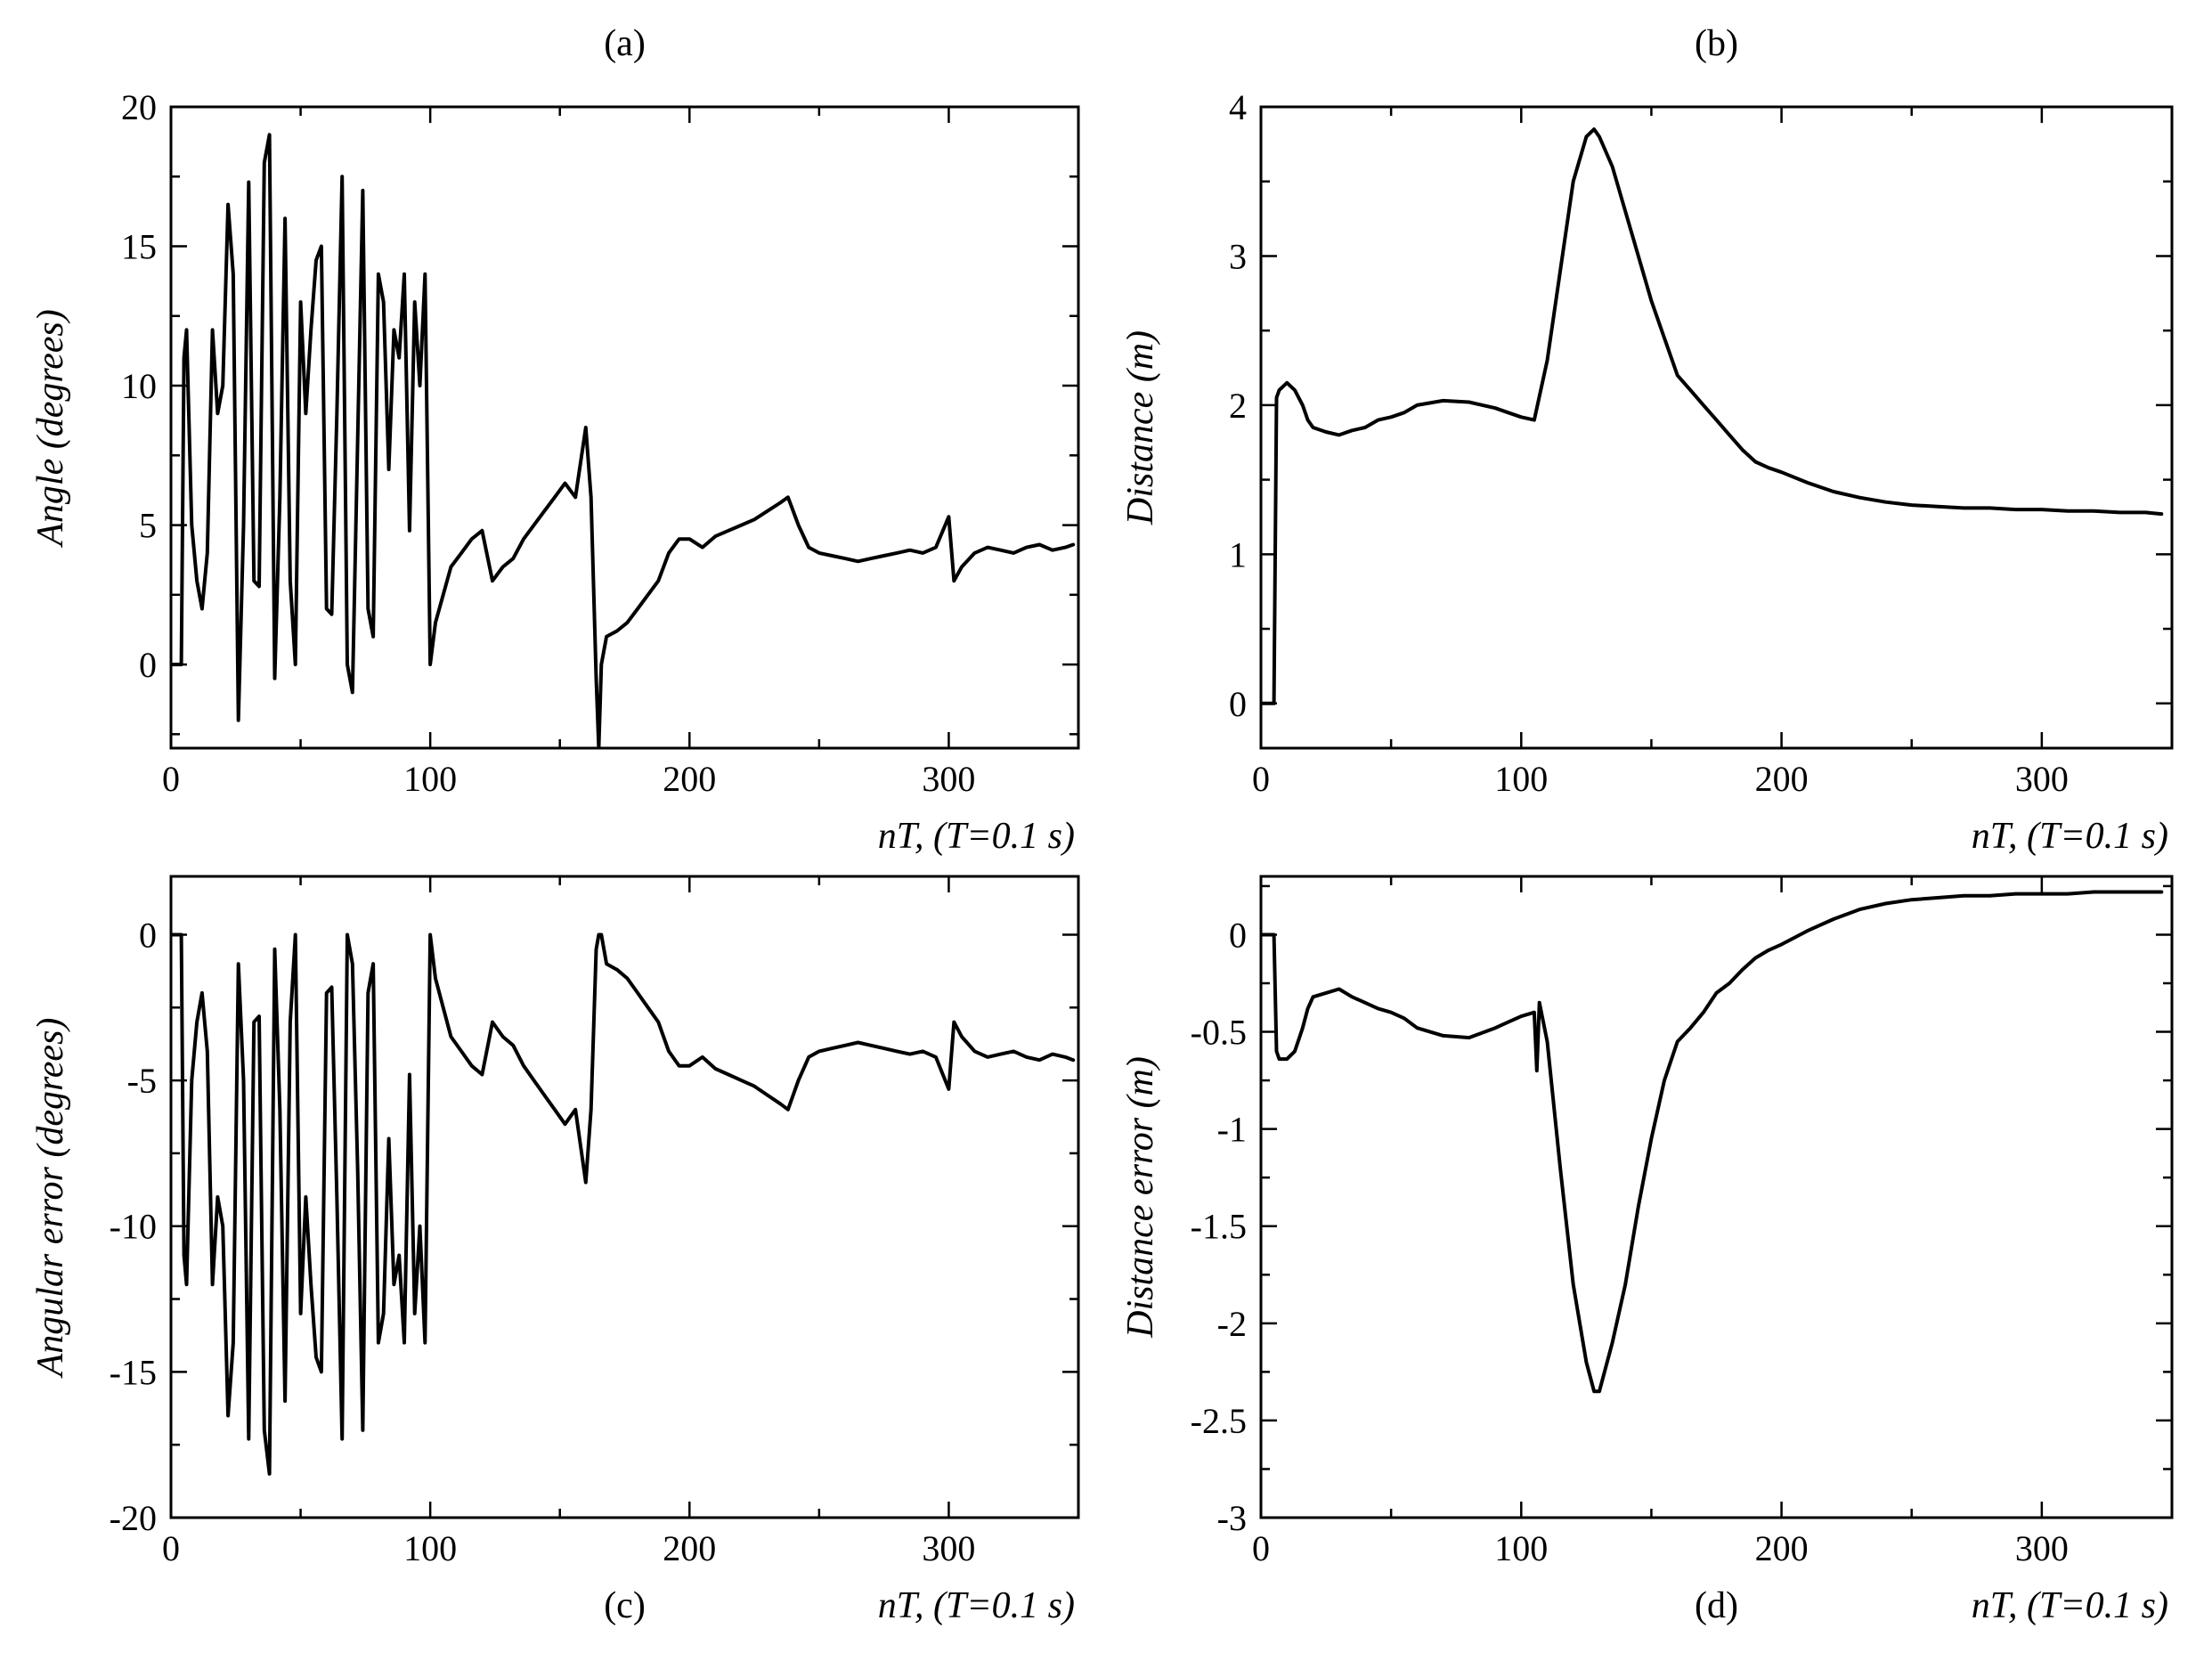 Image resolution: width=2212 pixels, height=1653 pixels. What do you see at coordinates (133, 1518) in the screenshot?
I see `y-tick-label-c-0: -20` at bounding box center [133, 1518].